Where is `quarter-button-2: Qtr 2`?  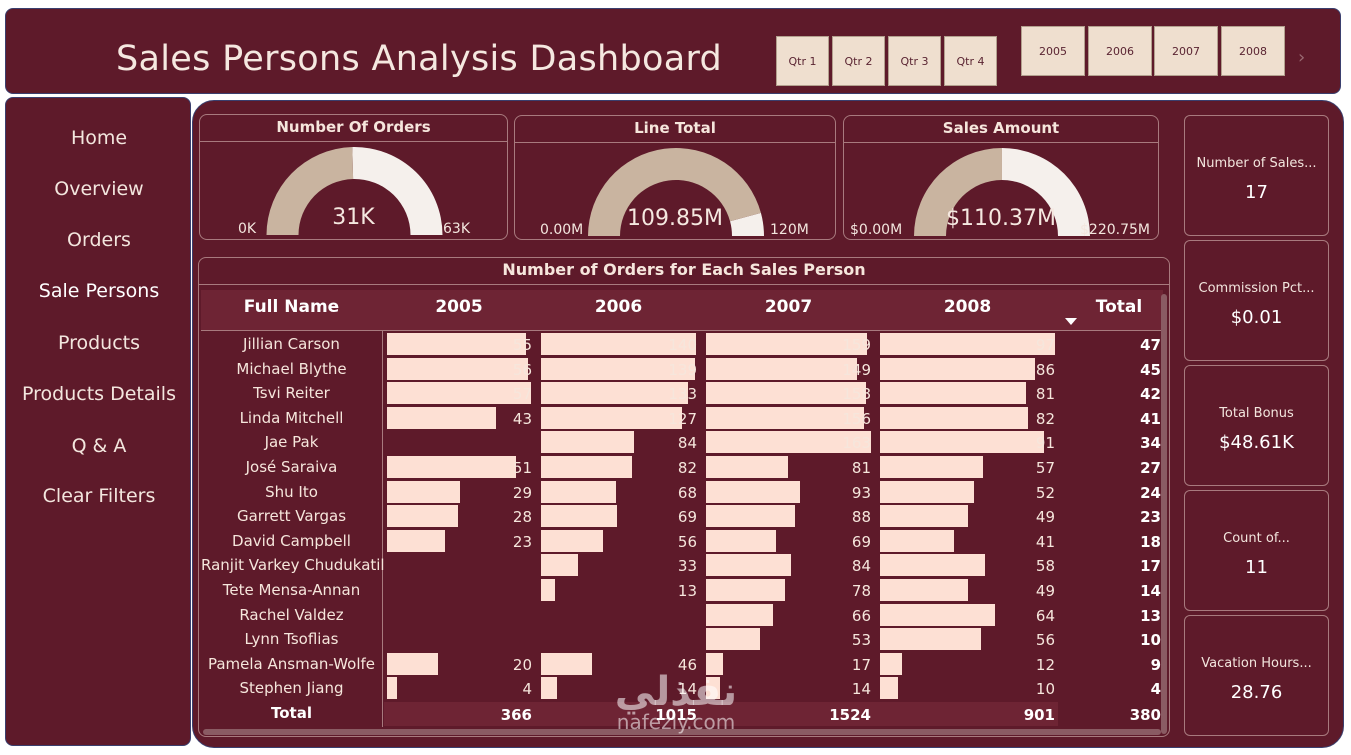 quarter-button-2: Qtr 2 is located at coordinates (858, 61).